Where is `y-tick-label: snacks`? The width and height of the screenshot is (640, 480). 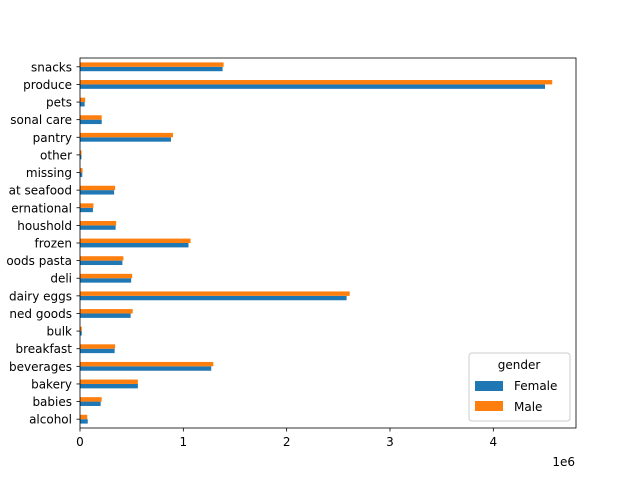
y-tick-label: snacks is located at coordinates (51, 67).